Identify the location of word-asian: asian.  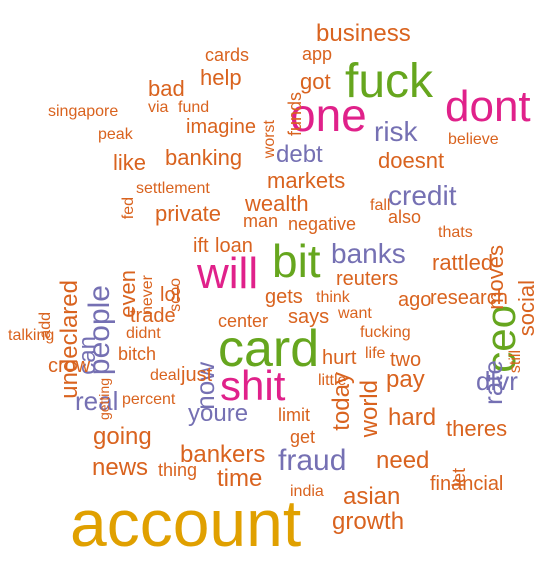
(372, 496).